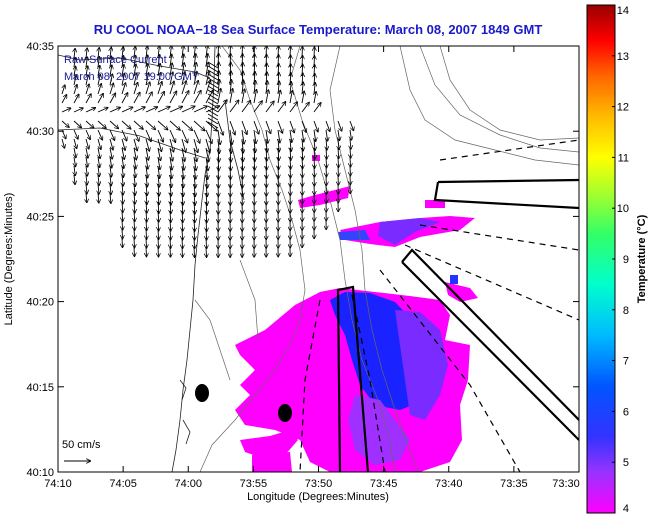 Image resolution: width=651 pixels, height=519 pixels. Describe the element at coordinates (40, 217) in the screenshot. I see `y-tick-label: 40:25` at that location.